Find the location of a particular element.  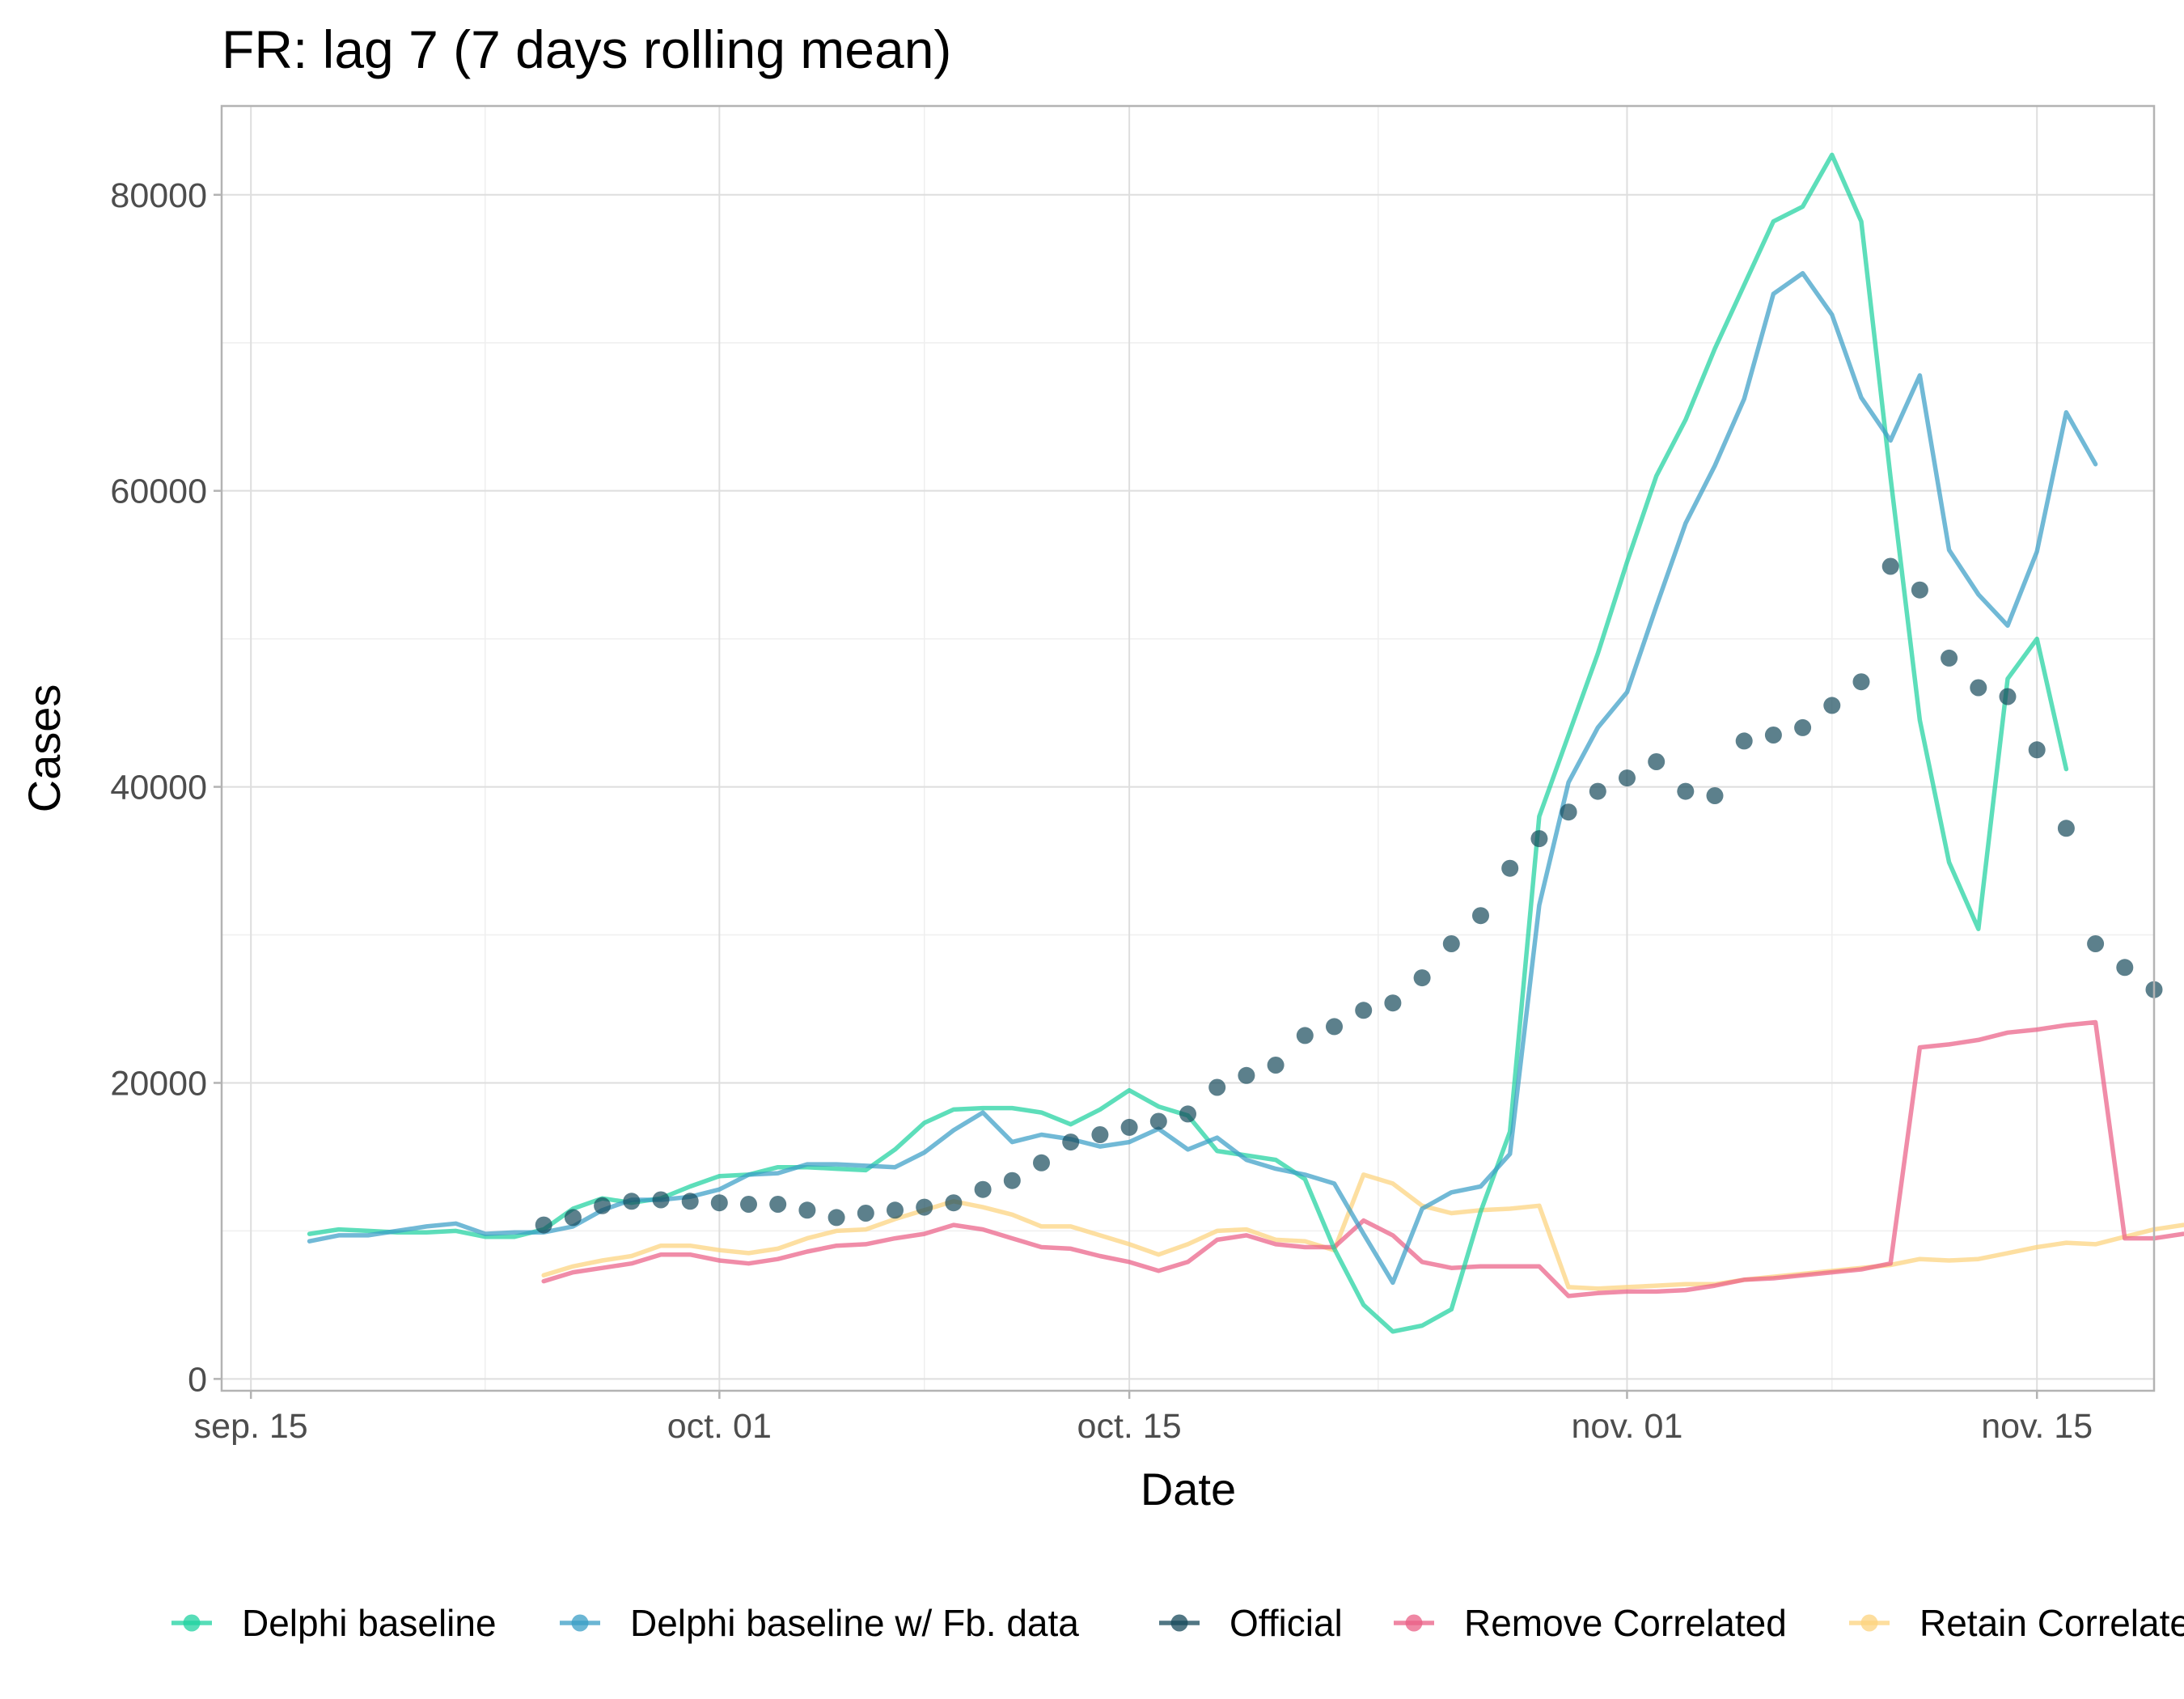

x-tick-label: nov. 01 is located at coordinates (1628, 1426).